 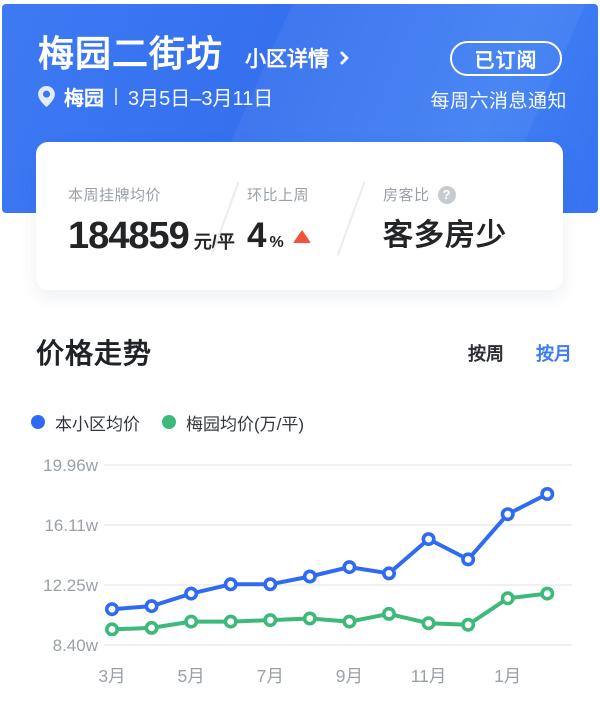 What do you see at coordinates (520, 353) in the screenshot?
I see `period-tabs: 按周 按月` at bounding box center [520, 353].